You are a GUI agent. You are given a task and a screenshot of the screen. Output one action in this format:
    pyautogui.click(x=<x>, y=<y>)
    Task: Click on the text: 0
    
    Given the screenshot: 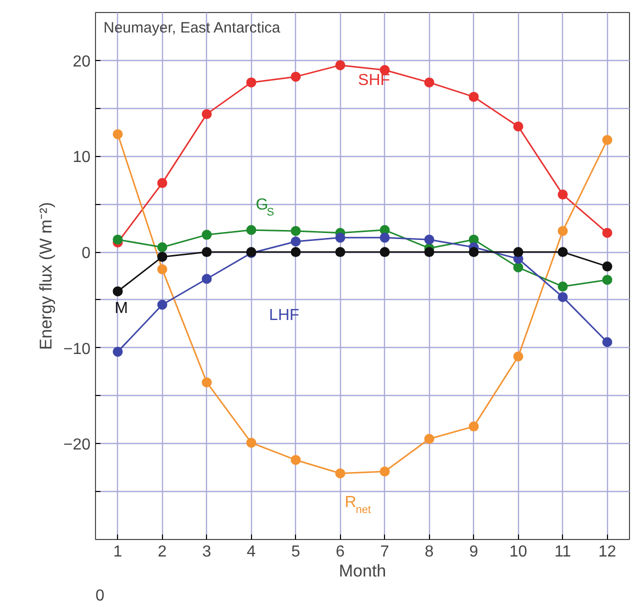 What is the action you would take?
    pyautogui.click(x=100, y=596)
    